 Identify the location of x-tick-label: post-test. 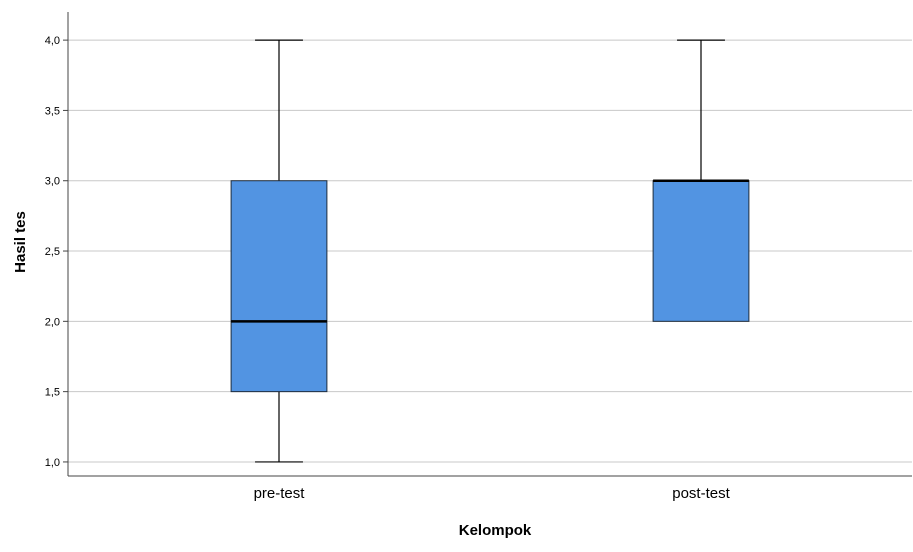
(701, 493).